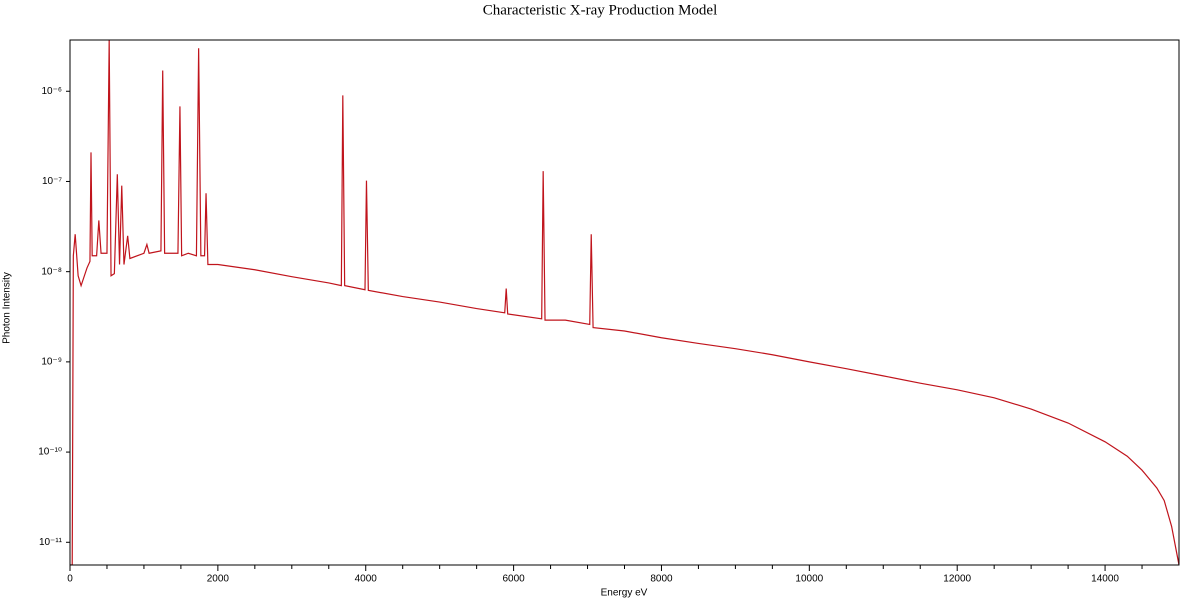 The width and height of the screenshot is (1200, 600). I want to click on x-tick-label: 4000, so click(366, 579).